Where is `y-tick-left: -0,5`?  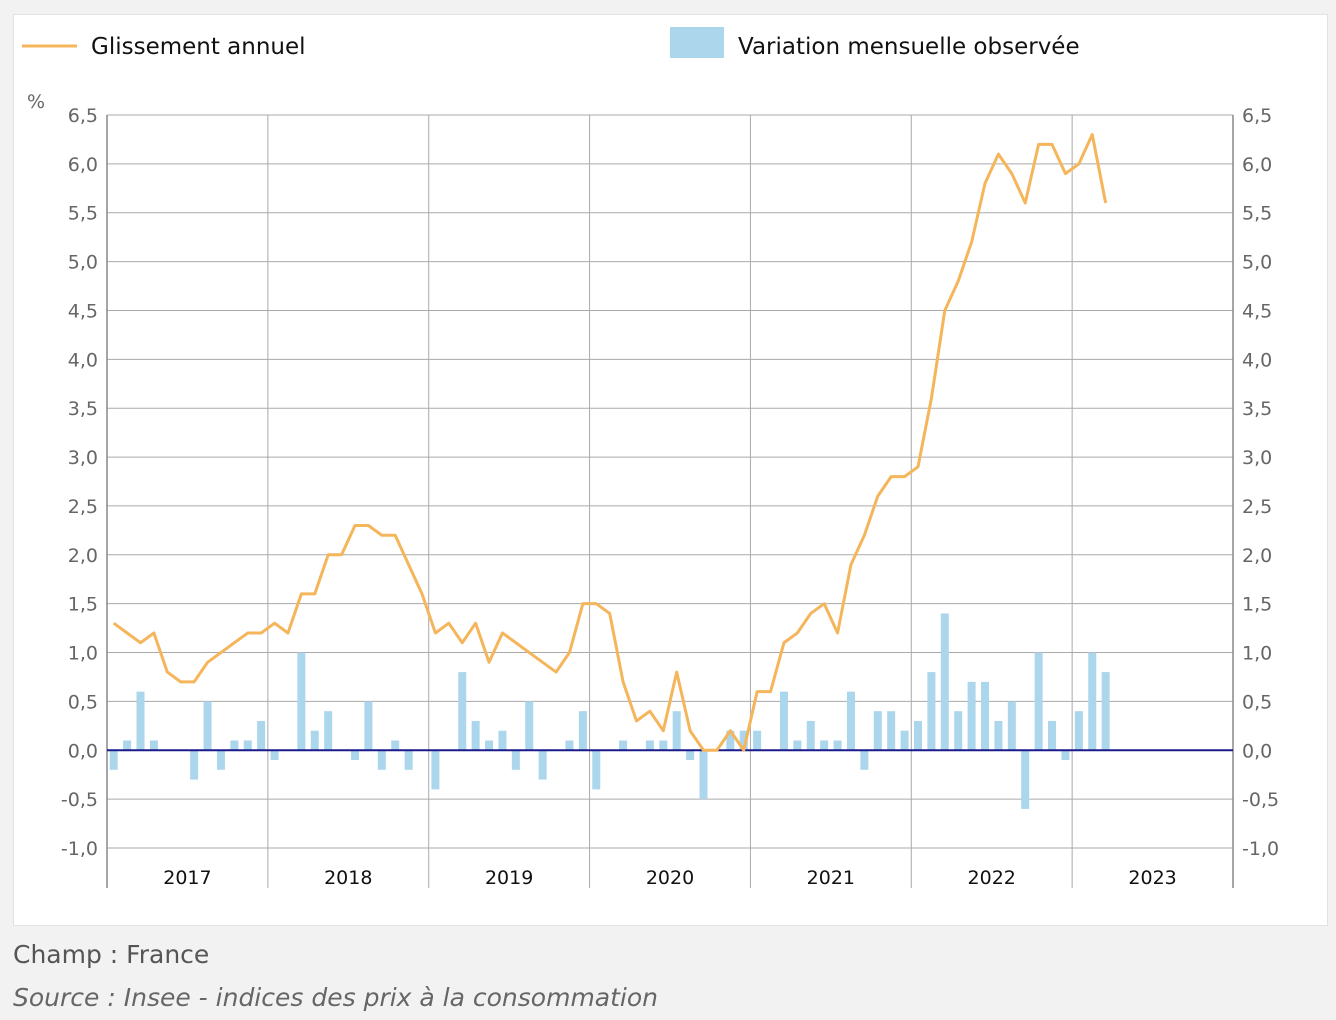 y-tick-left: -0,5 is located at coordinates (79, 800).